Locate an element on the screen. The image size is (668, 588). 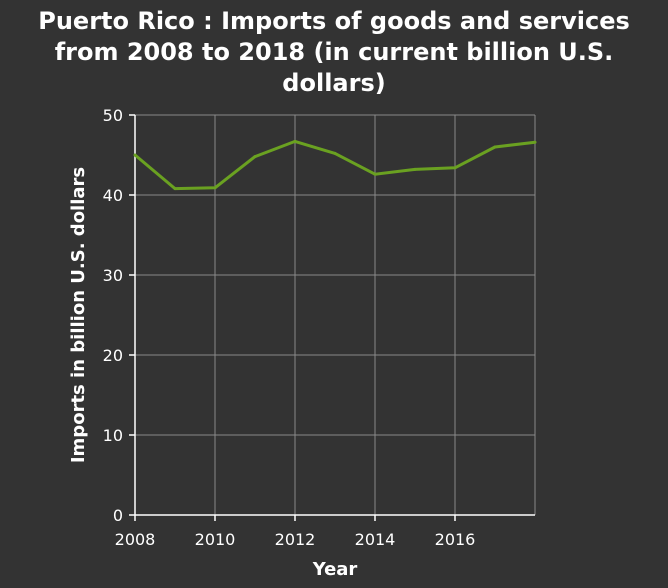
x-axis-title: Year is located at coordinates (335, 569).